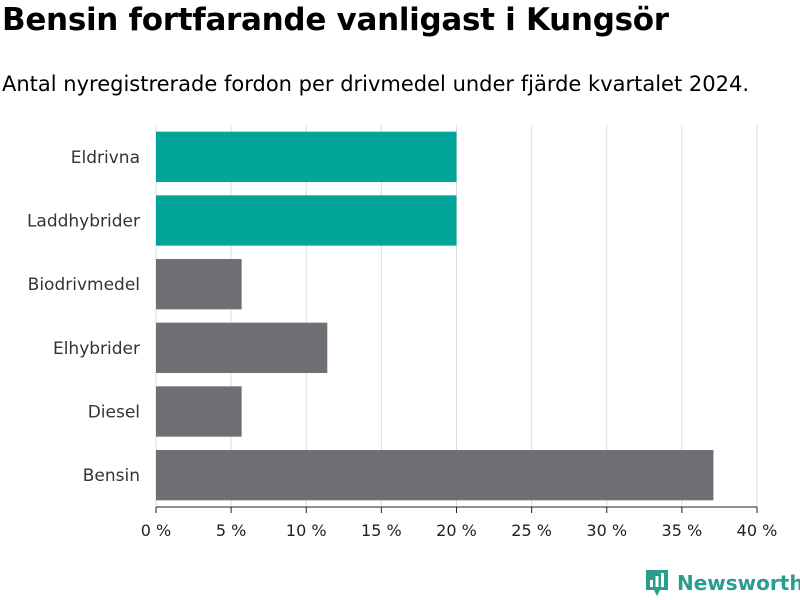 The image size is (800, 600). What do you see at coordinates (199, 411) in the screenshot?
I see `bar-diesel` at bounding box center [199, 411].